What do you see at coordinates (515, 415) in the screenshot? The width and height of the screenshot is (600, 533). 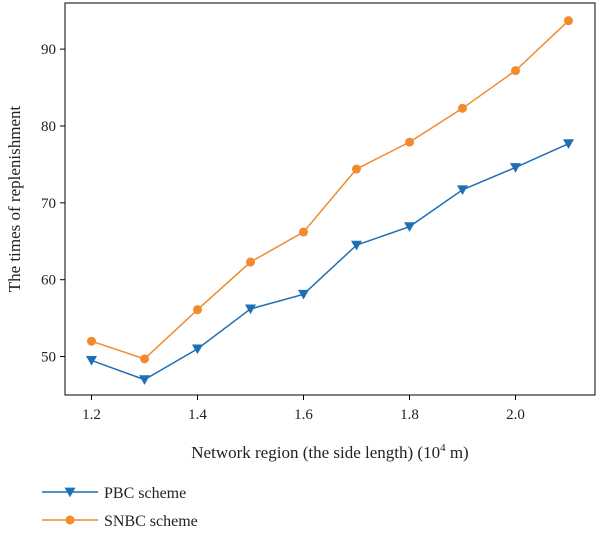 I see `x-tick-label: 2.0` at bounding box center [515, 415].